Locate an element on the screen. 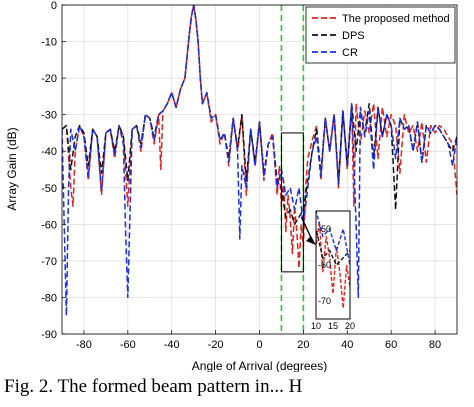 The image size is (474, 407). y-tick-label-3: -30 is located at coordinates (49, 116).